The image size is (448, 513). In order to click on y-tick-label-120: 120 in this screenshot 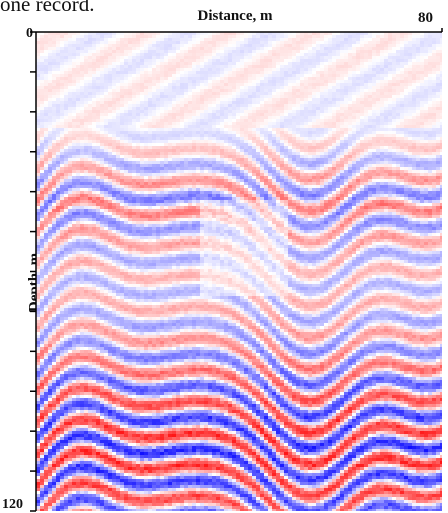, I will do `click(12, 504)`.